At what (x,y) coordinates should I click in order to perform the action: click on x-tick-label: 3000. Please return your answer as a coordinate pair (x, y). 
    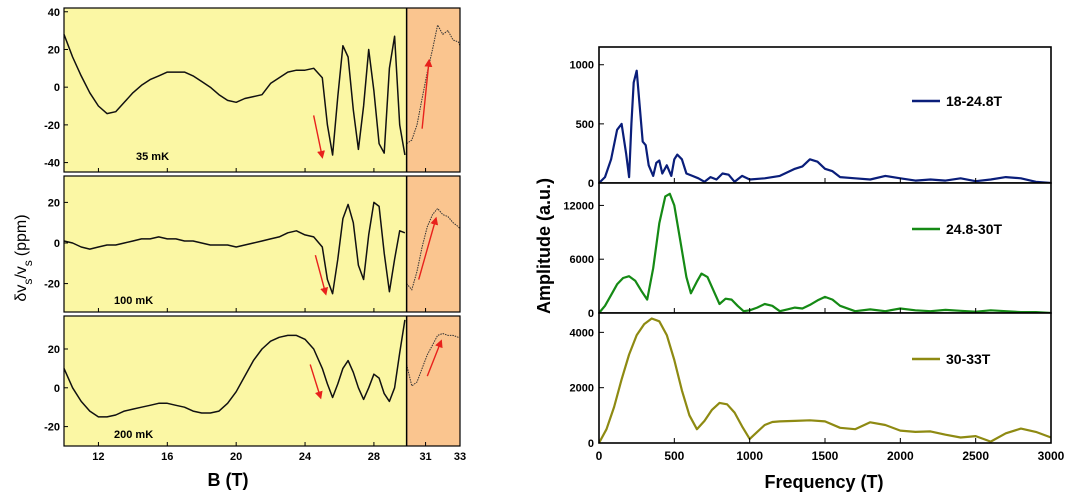
    Looking at the image, I should click on (1051, 456).